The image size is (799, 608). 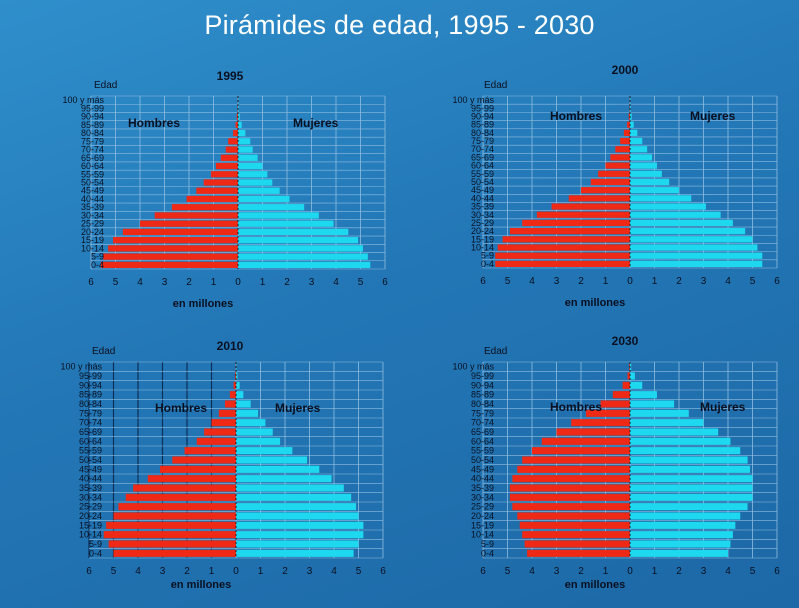 What do you see at coordinates (230, 346) in the screenshot?
I see `chart-title: 2010` at bounding box center [230, 346].